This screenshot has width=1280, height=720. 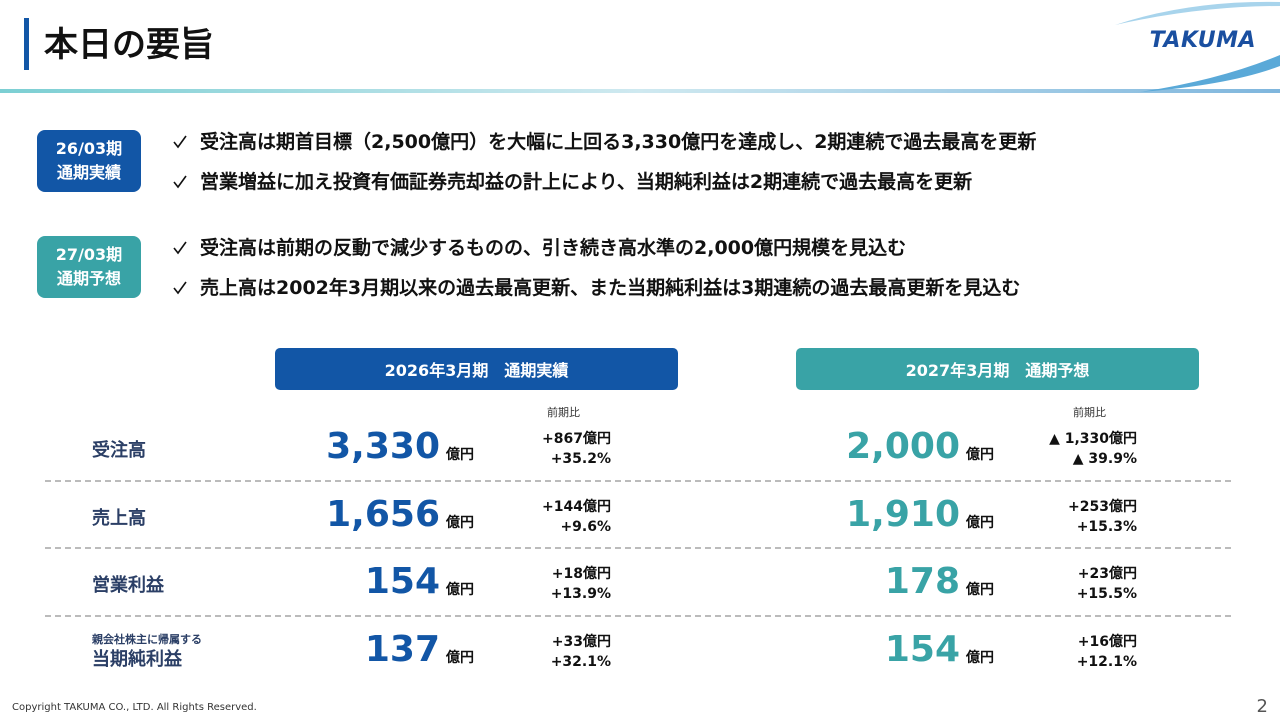 I want to click on value: 1,910, so click(x=903, y=514).